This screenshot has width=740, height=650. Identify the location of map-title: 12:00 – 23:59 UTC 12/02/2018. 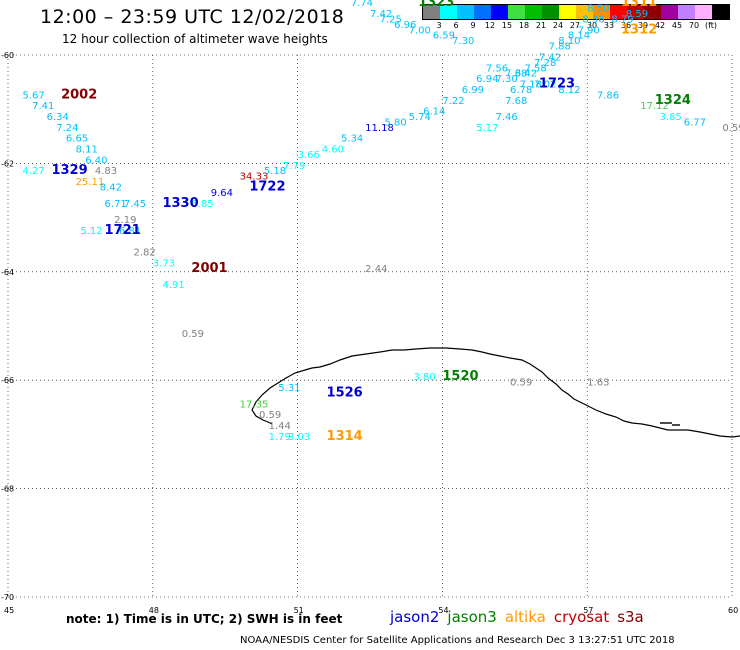
(192, 17).